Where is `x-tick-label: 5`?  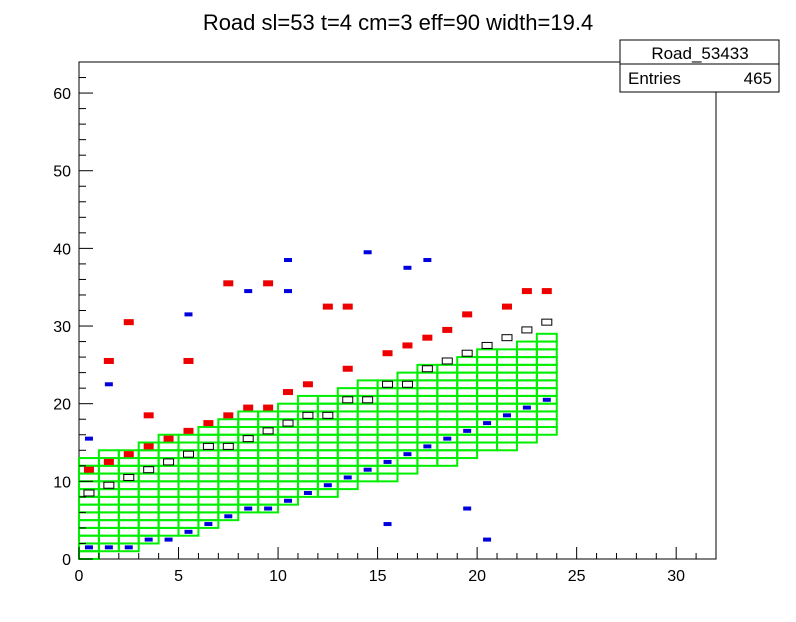 x-tick-label: 5 is located at coordinates (178, 576).